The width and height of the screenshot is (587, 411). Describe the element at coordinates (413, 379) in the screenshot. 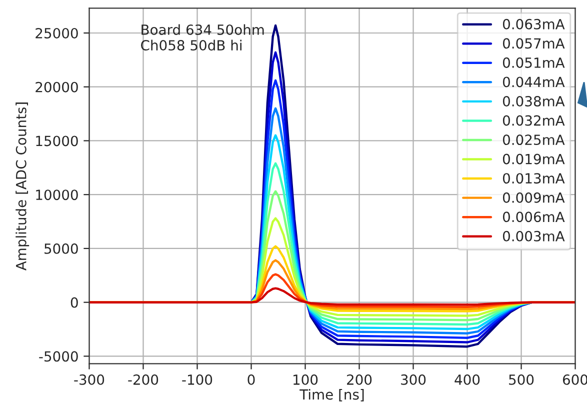

I see `x-tick-label: 300` at that location.